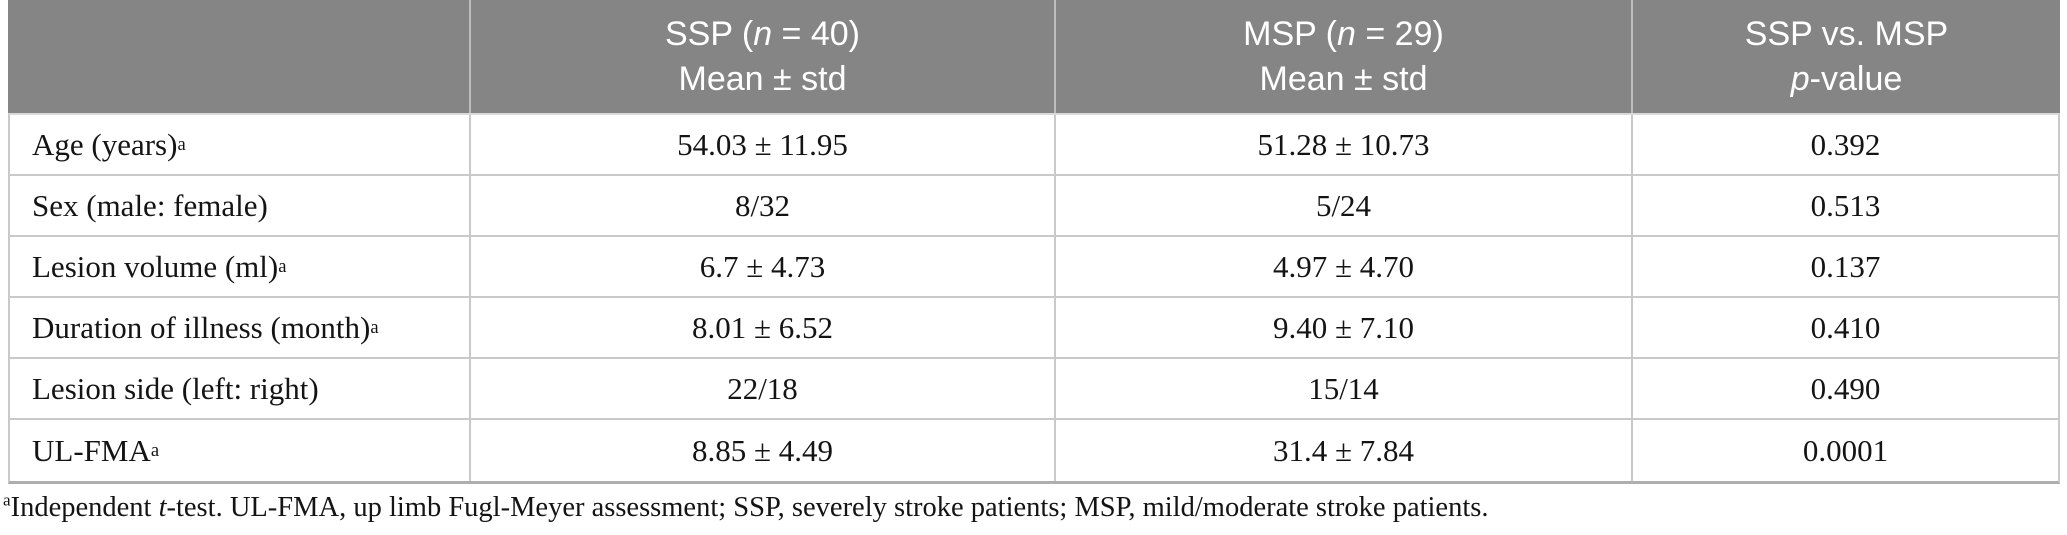 This screenshot has width=2067, height=535. I want to click on row-label: UL-FMA a, so click(240, 450).